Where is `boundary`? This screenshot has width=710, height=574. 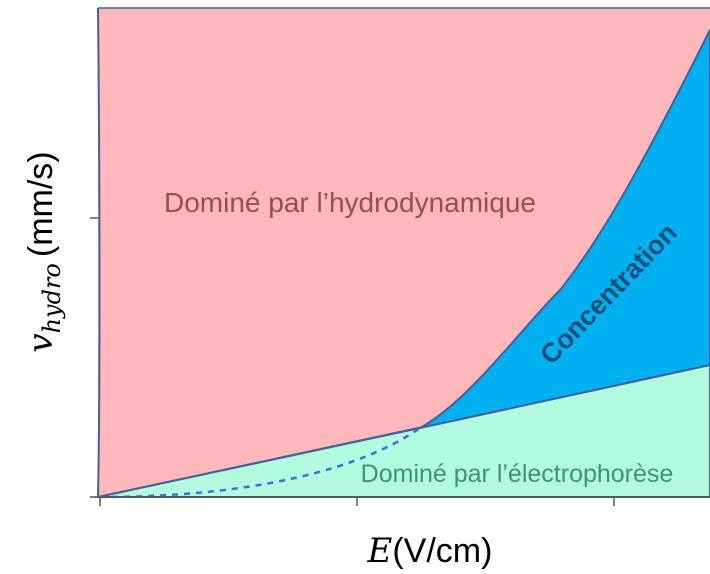
boundary is located at coordinates (259, 462).